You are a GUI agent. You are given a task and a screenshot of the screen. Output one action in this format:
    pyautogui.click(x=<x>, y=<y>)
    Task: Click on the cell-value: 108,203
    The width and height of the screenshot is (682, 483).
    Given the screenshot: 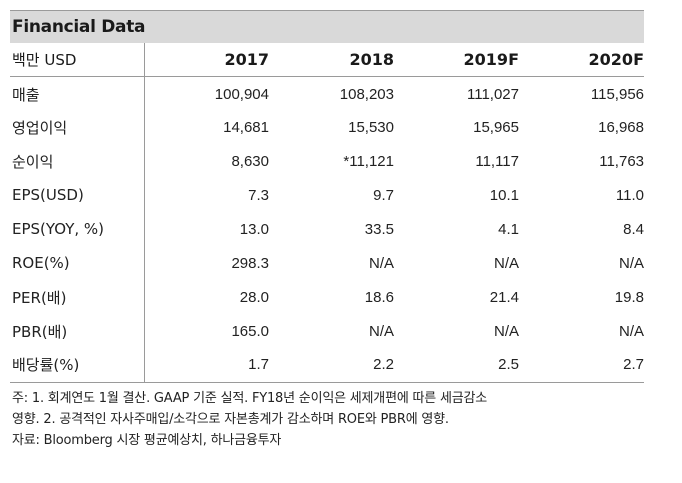 What is the action you would take?
    pyautogui.click(x=366, y=95)
    